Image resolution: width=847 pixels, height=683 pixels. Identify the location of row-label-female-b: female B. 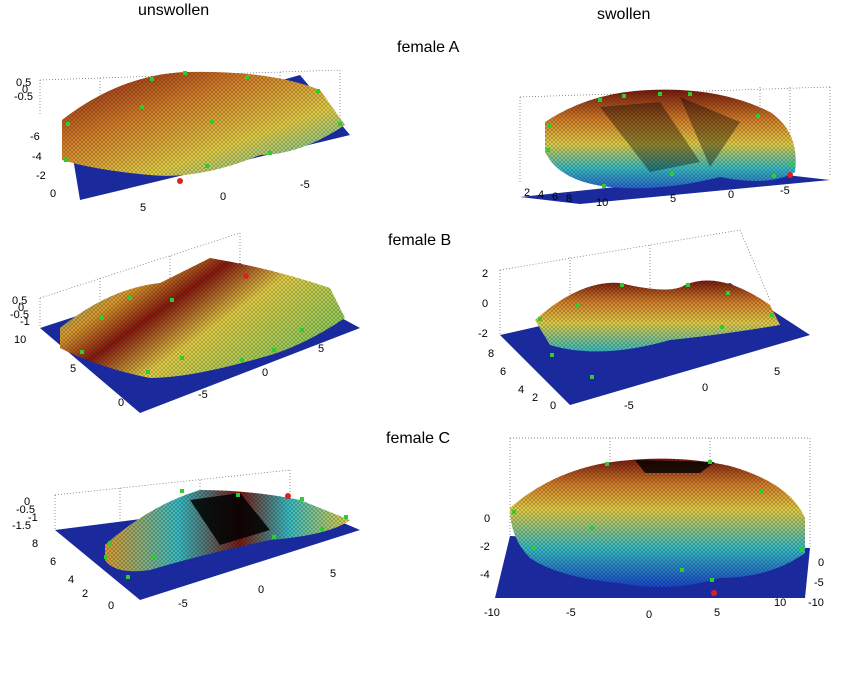
(420, 240).